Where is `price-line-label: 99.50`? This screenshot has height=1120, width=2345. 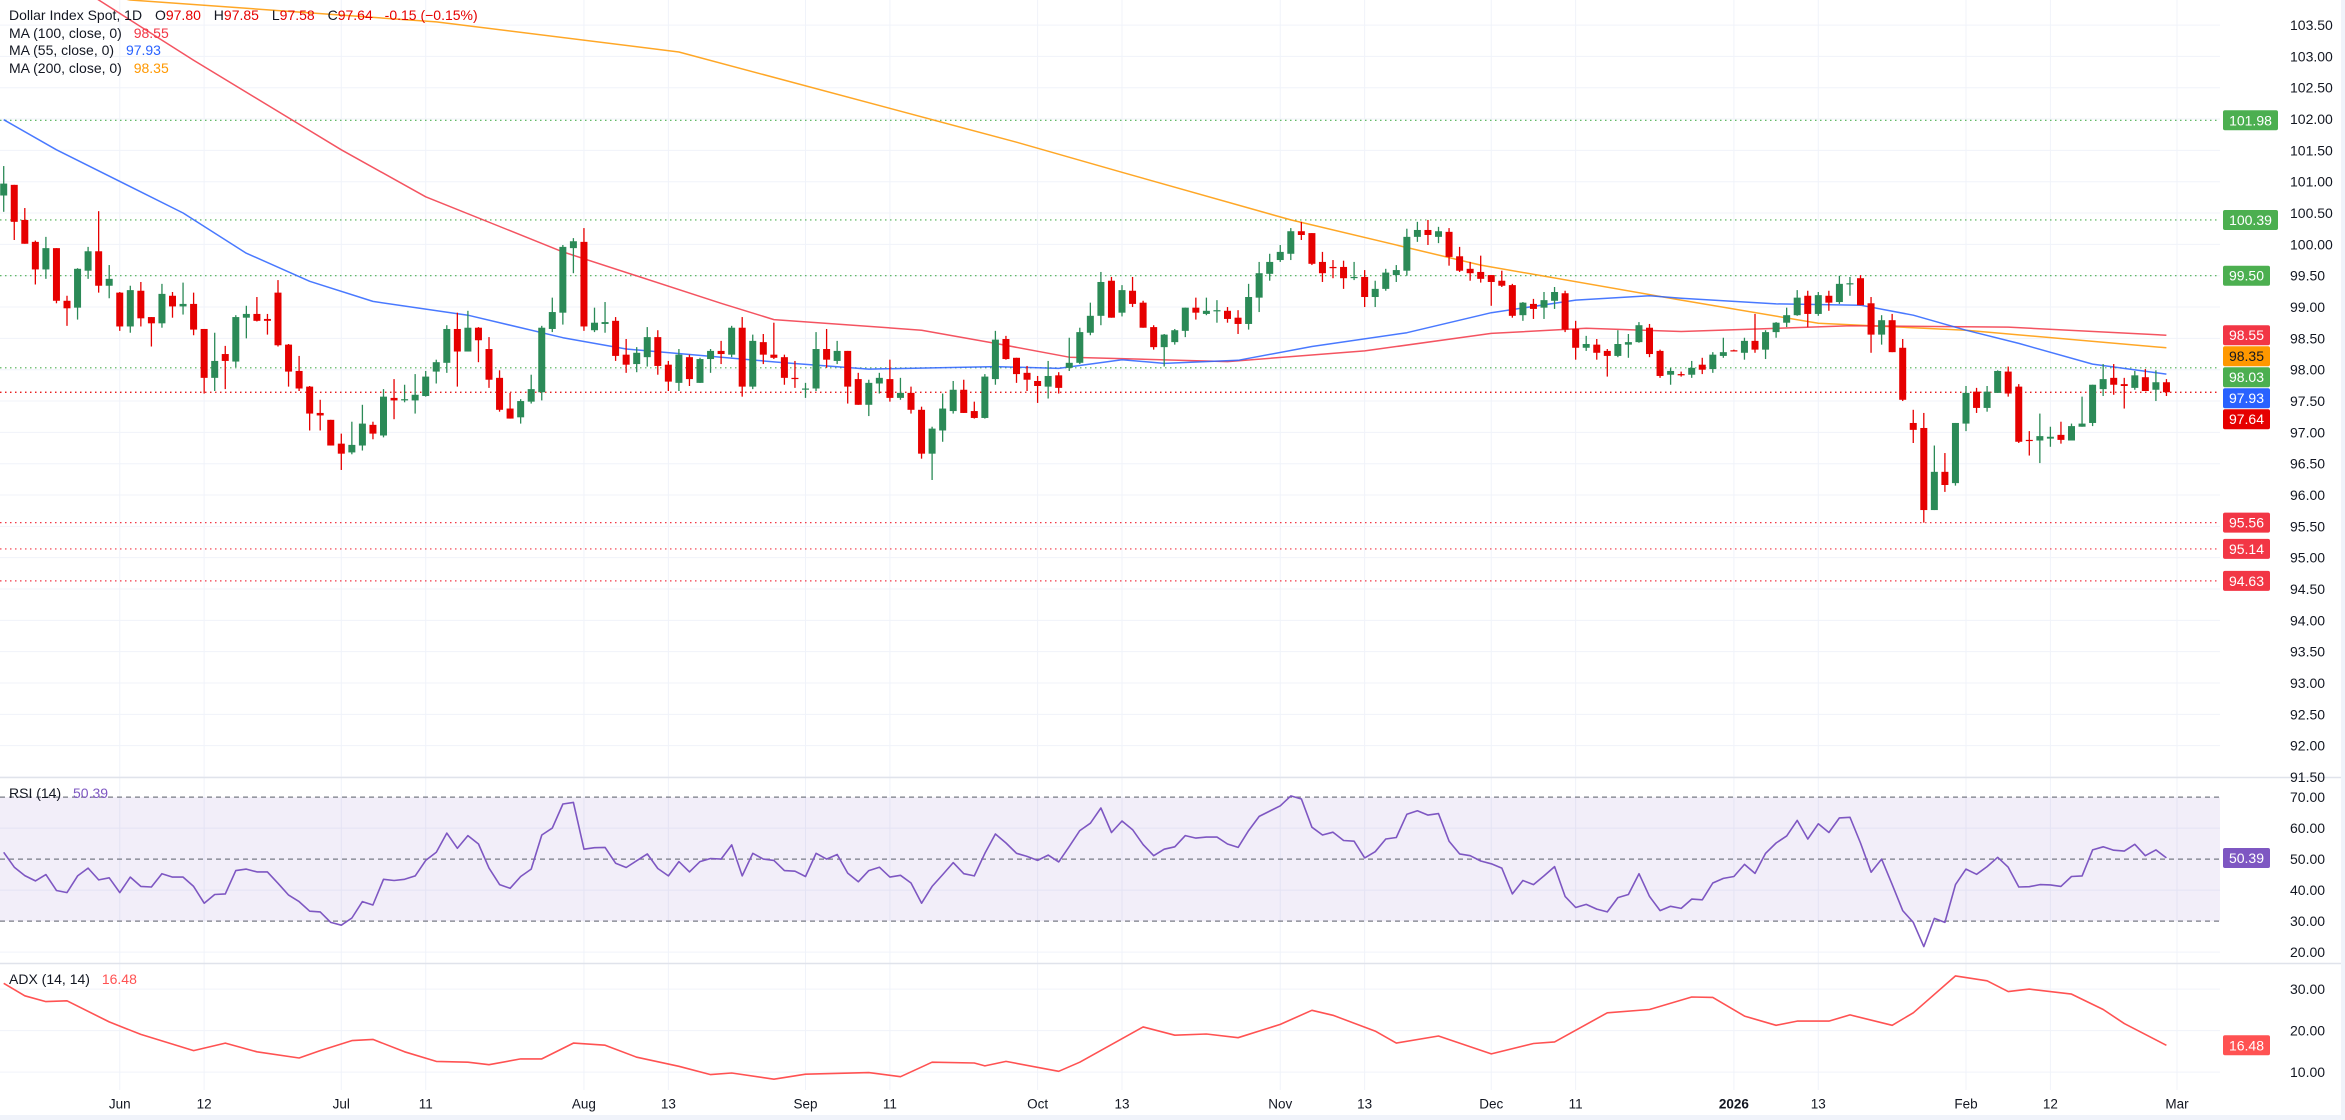
price-line-label: 99.50 is located at coordinates (2246, 275).